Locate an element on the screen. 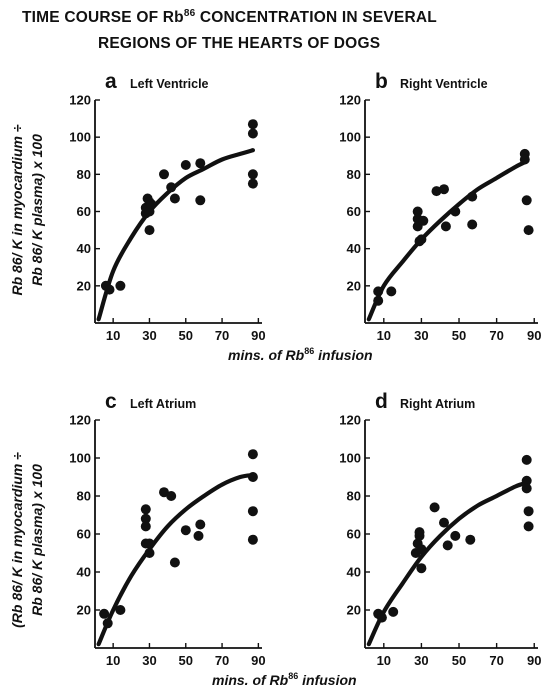  panel-b-right-ventricle: 20 40 60 80 100 120 10 30 50 70 90 b Right Ventricle is located at coordinates (440, 206).